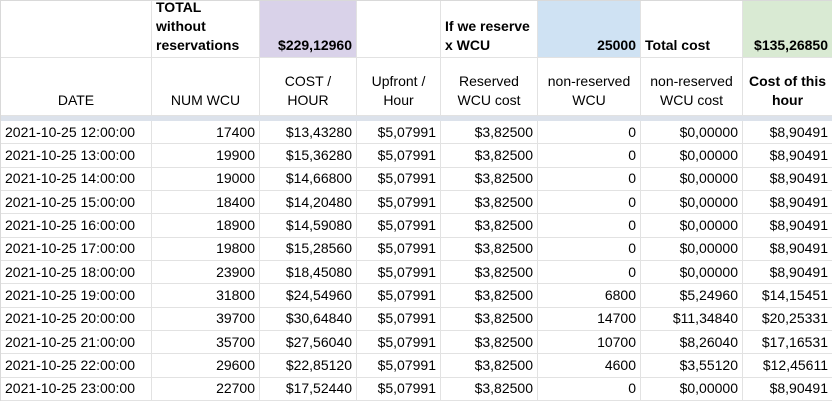 The width and height of the screenshot is (832, 401). Describe the element at coordinates (206, 366) in the screenshot. I see `table-cell: 29600` at that location.